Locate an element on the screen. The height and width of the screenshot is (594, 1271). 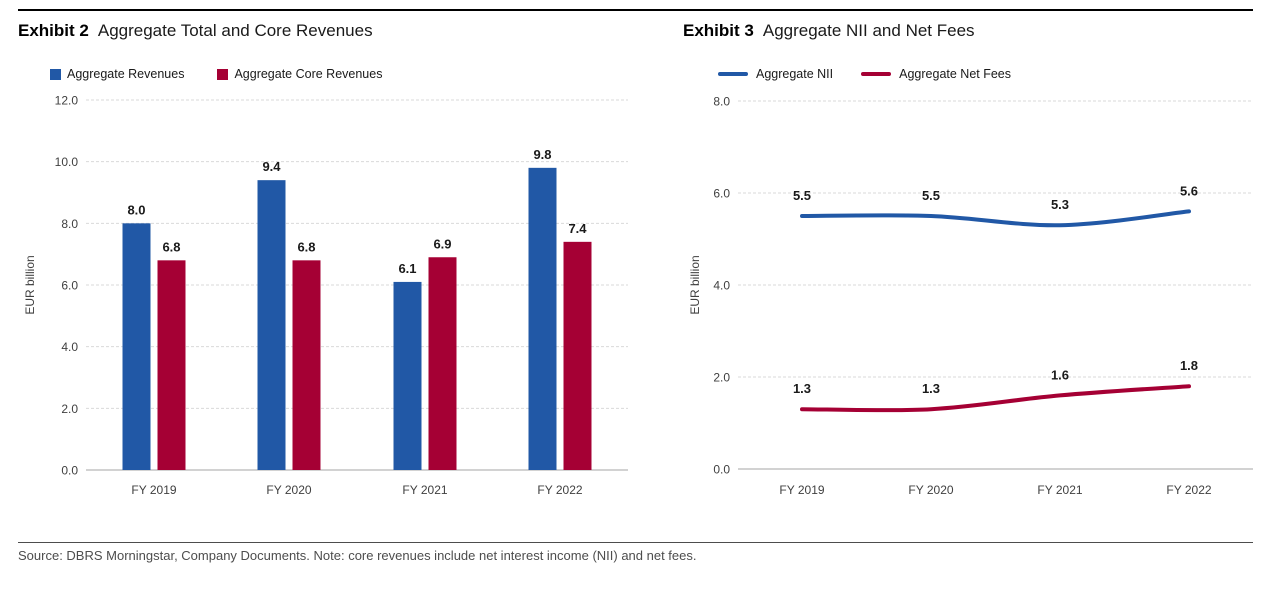
legend-label: Aggregate Core Revenues is located at coordinates (308, 74).